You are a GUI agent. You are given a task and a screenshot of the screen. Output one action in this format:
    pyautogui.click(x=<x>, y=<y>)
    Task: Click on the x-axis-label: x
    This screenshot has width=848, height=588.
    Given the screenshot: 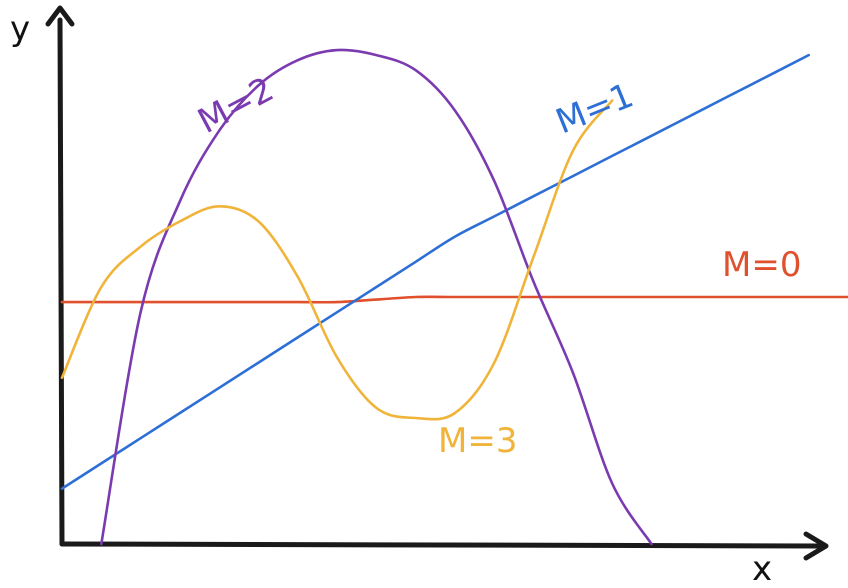 What is the action you would take?
    pyautogui.click(x=762, y=568)
    